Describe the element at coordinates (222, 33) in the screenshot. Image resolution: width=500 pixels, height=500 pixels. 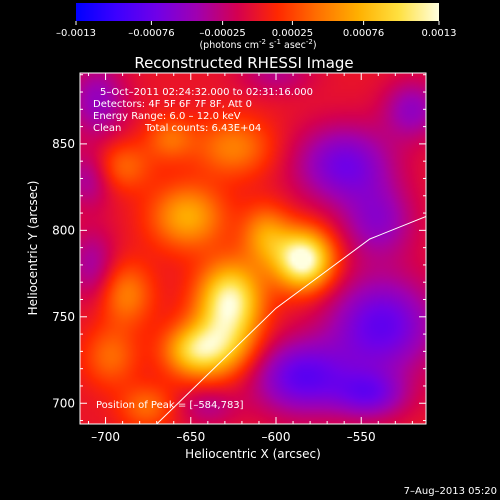
I see `colorbar-tick-label: –0.00025` at that location.